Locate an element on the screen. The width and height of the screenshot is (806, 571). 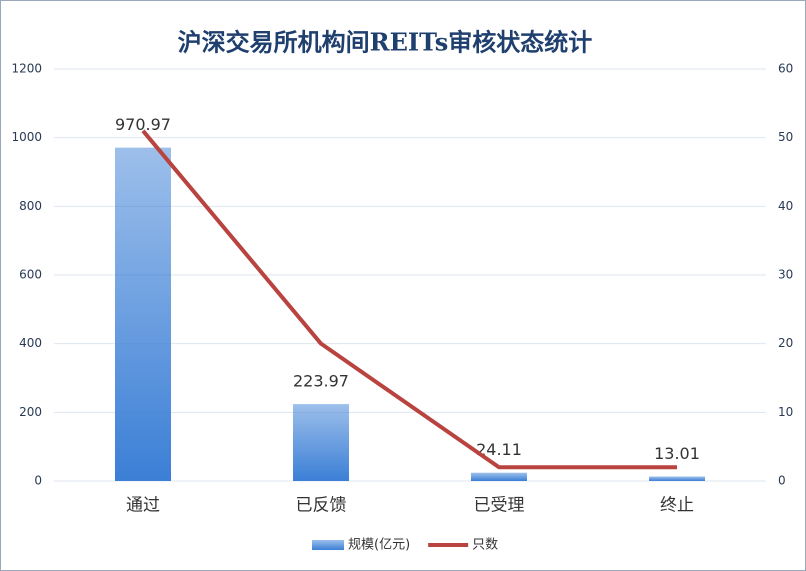
data-label: 24.11 is located at coordinates (499, 449).